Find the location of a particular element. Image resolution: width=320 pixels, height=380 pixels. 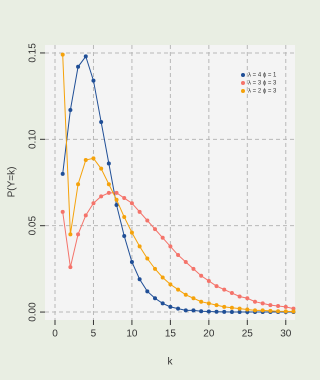

y-tick-label: 0.15 is located at coordinates (33, 53).